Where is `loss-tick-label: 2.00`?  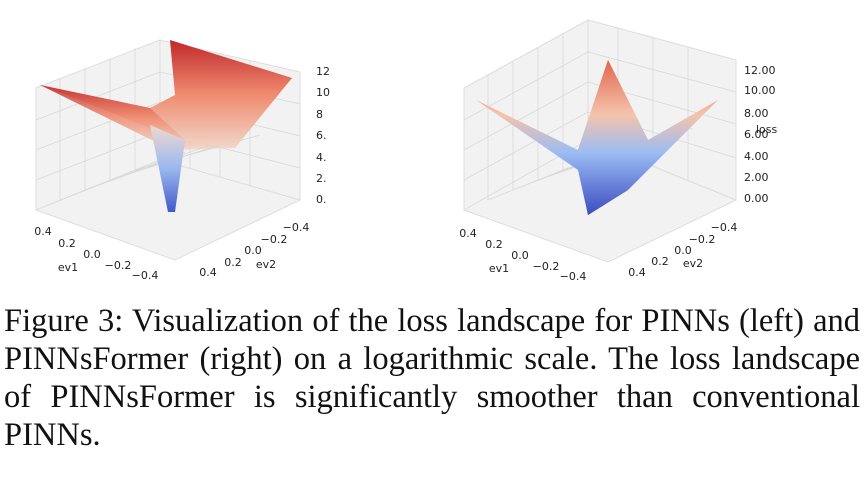 loss-tick-label: 2.00 is located at coordinates (756, 177).